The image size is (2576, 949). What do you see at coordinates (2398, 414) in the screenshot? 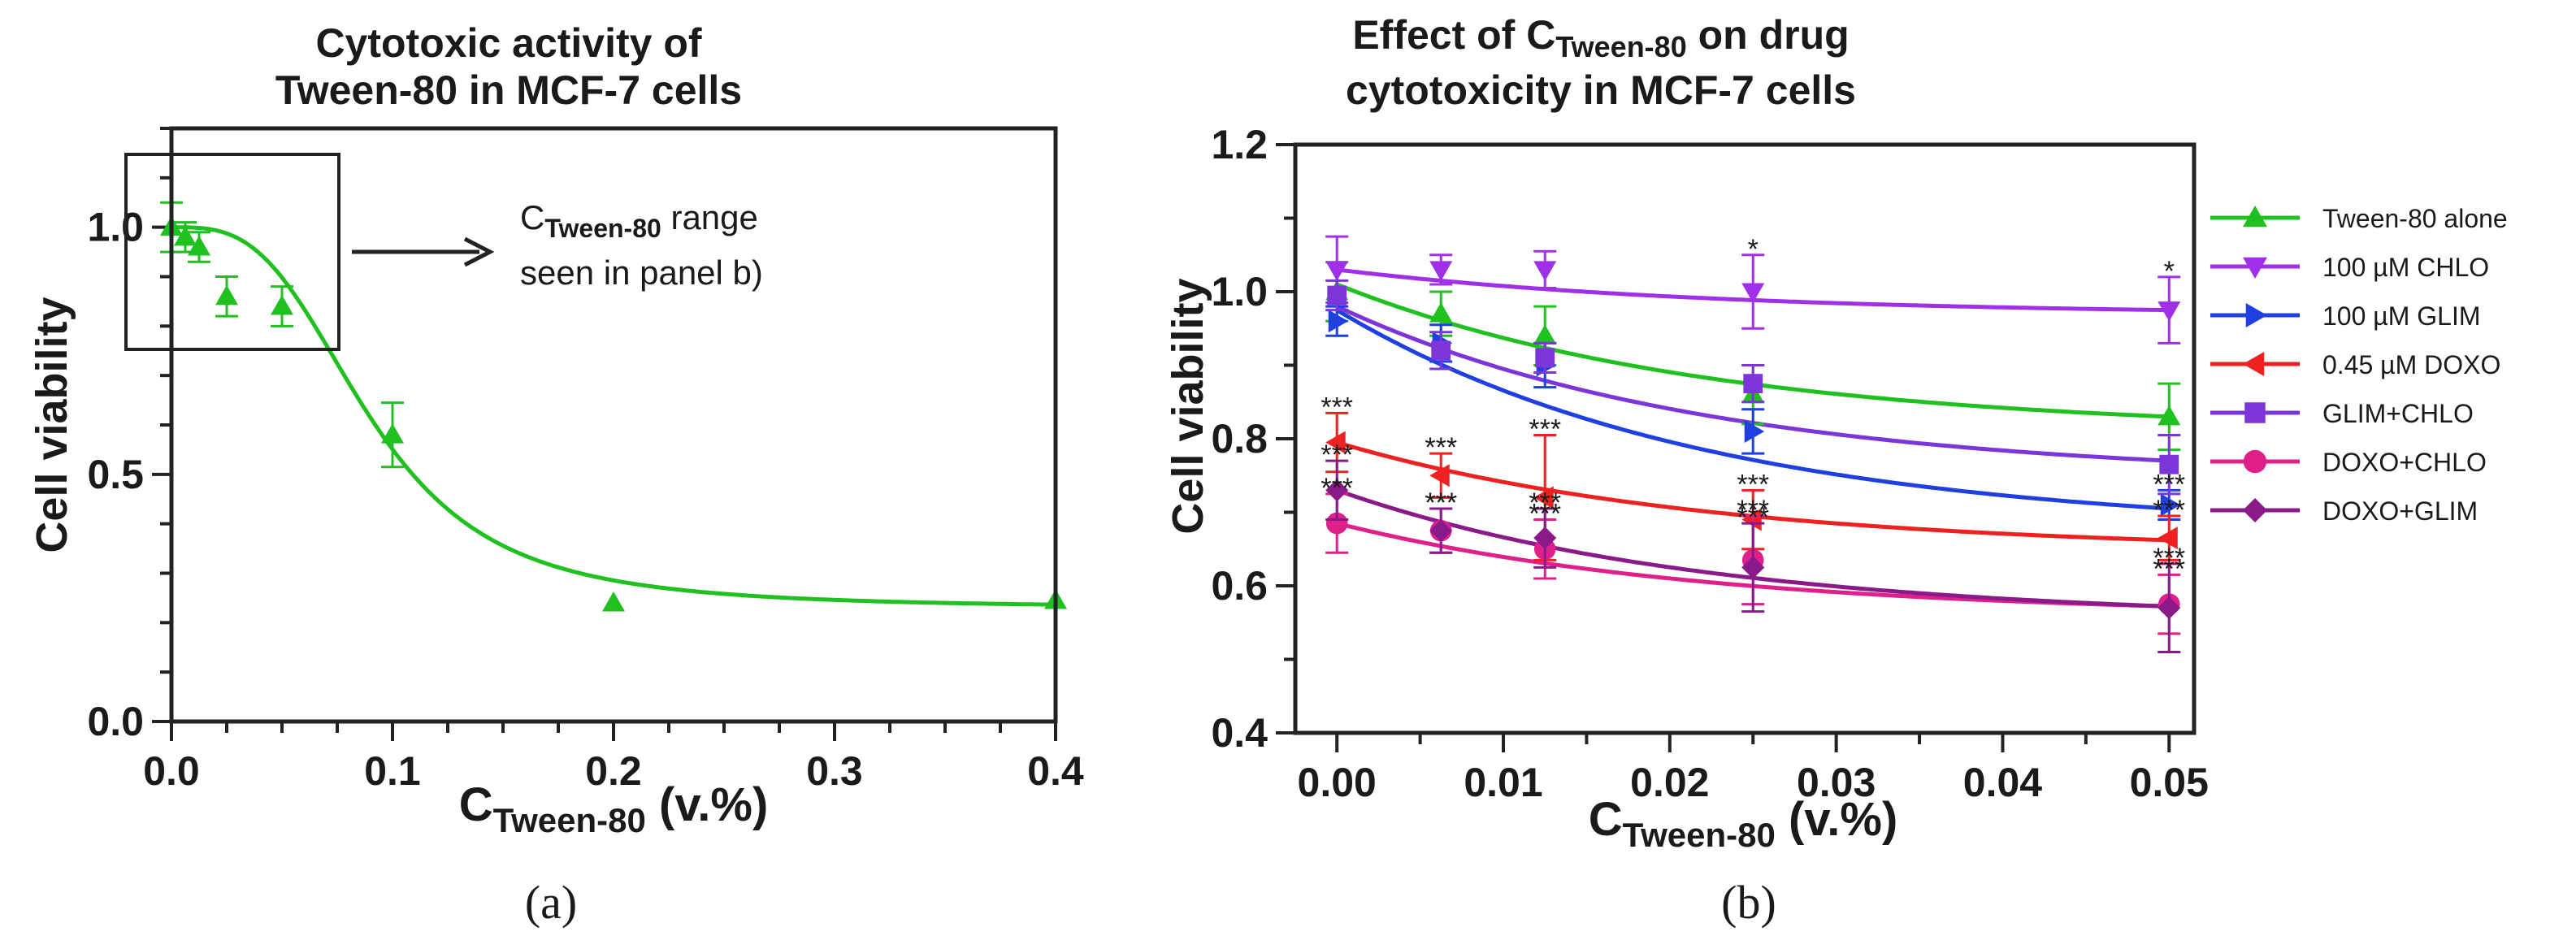
I see `legend-label: GLIM+CHLO` at bounding box center [2398, 414].